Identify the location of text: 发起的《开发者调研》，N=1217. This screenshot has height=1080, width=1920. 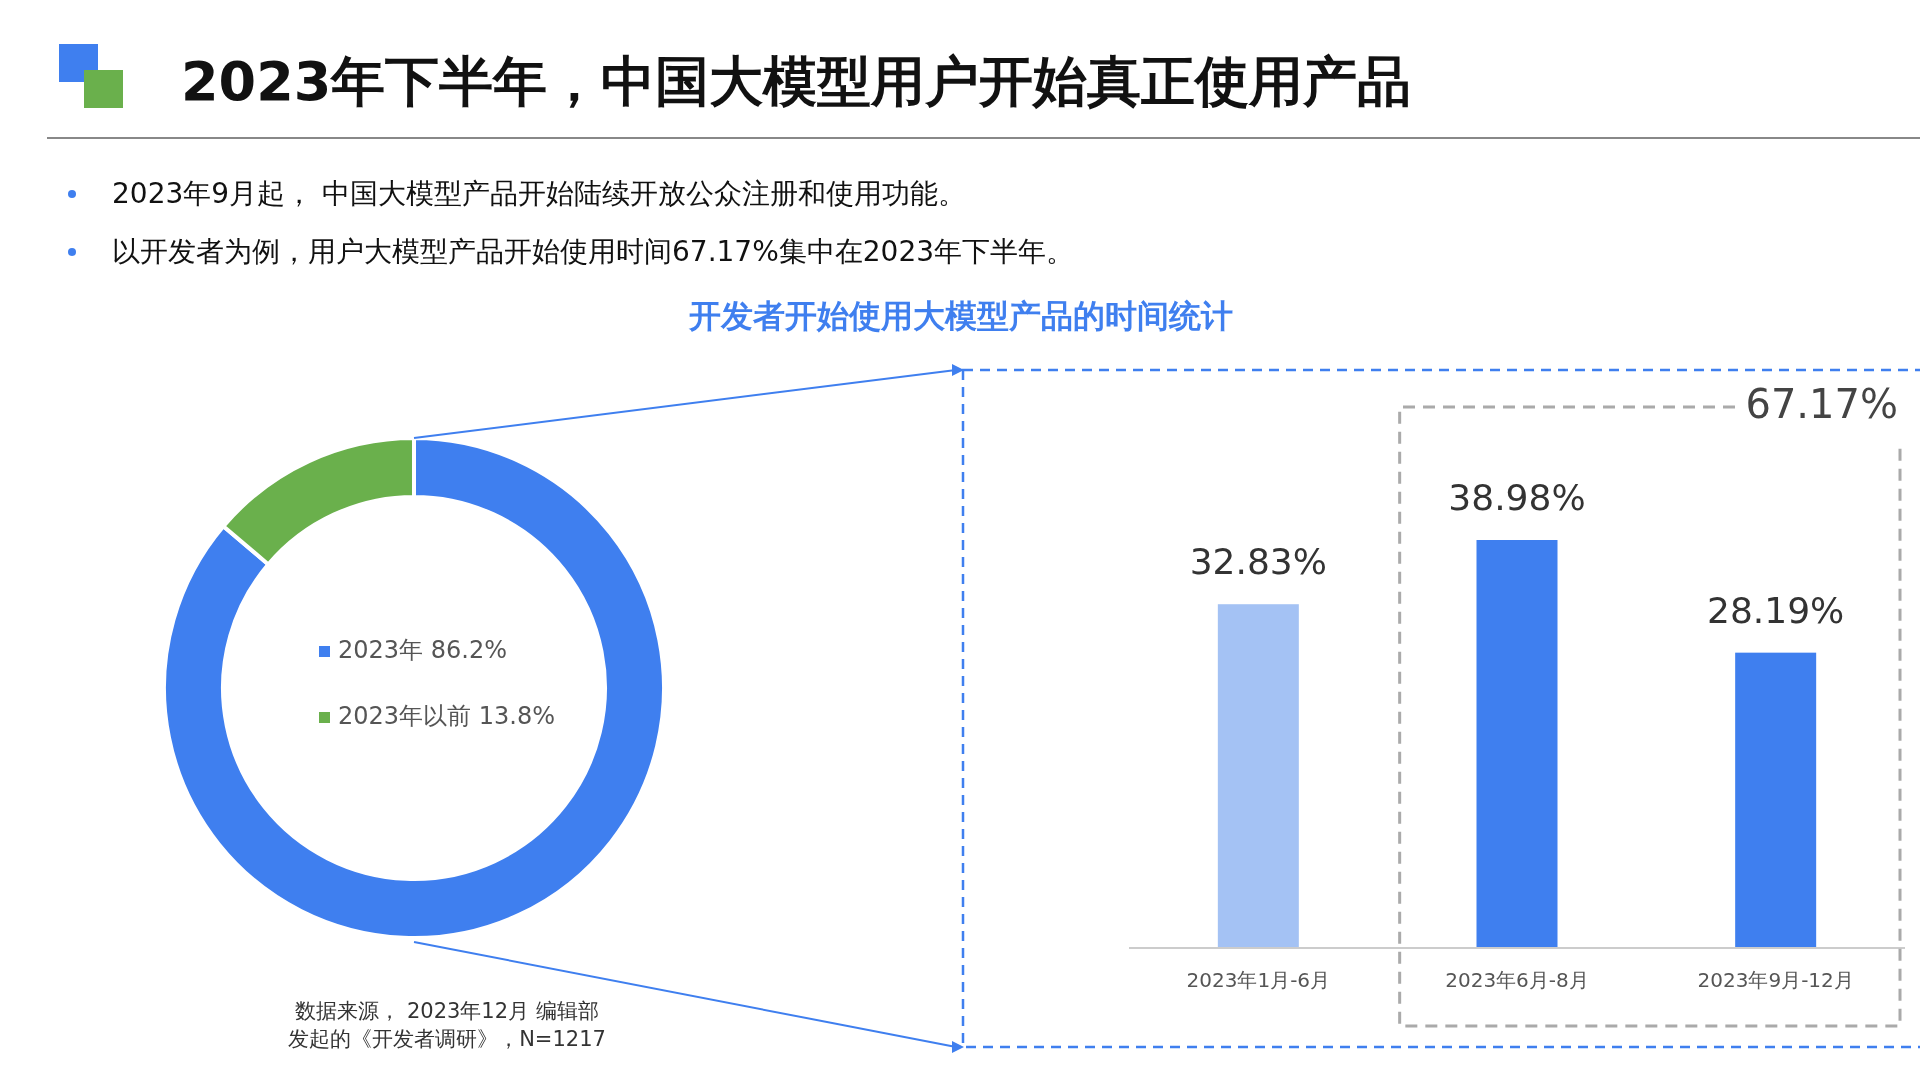
(447, 1039).